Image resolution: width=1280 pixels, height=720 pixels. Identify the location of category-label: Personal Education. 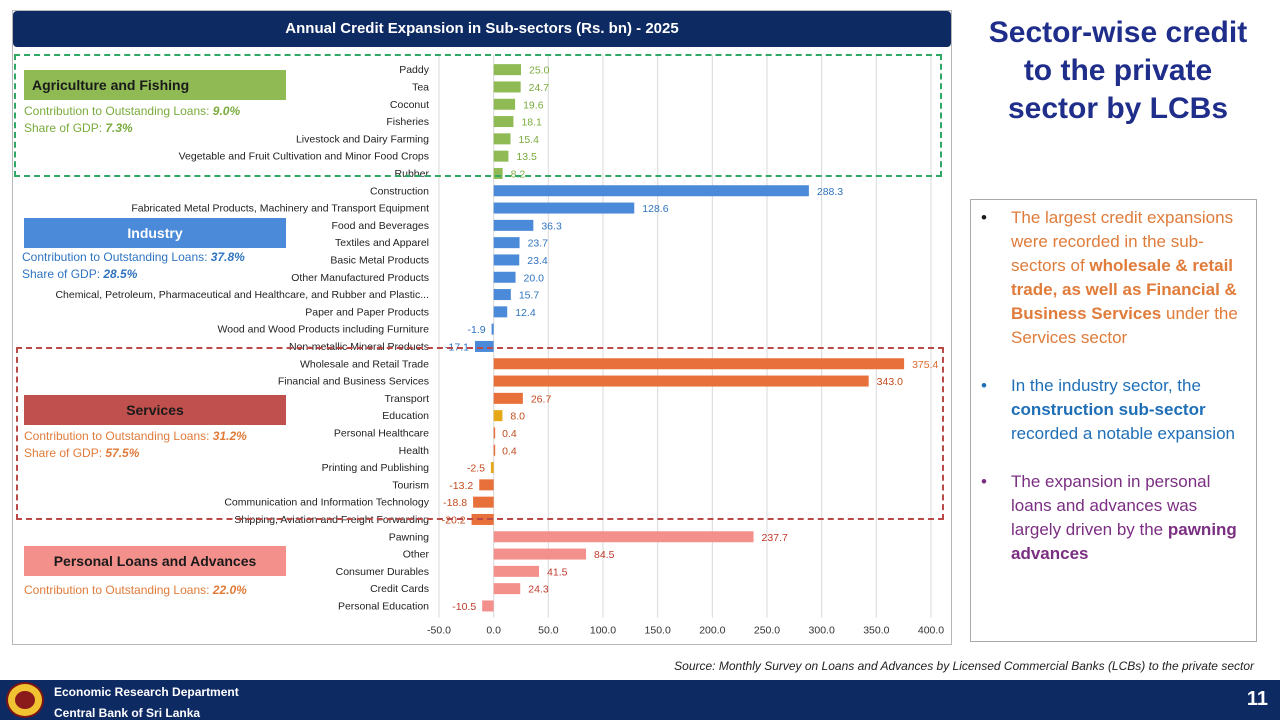
(383, 606).